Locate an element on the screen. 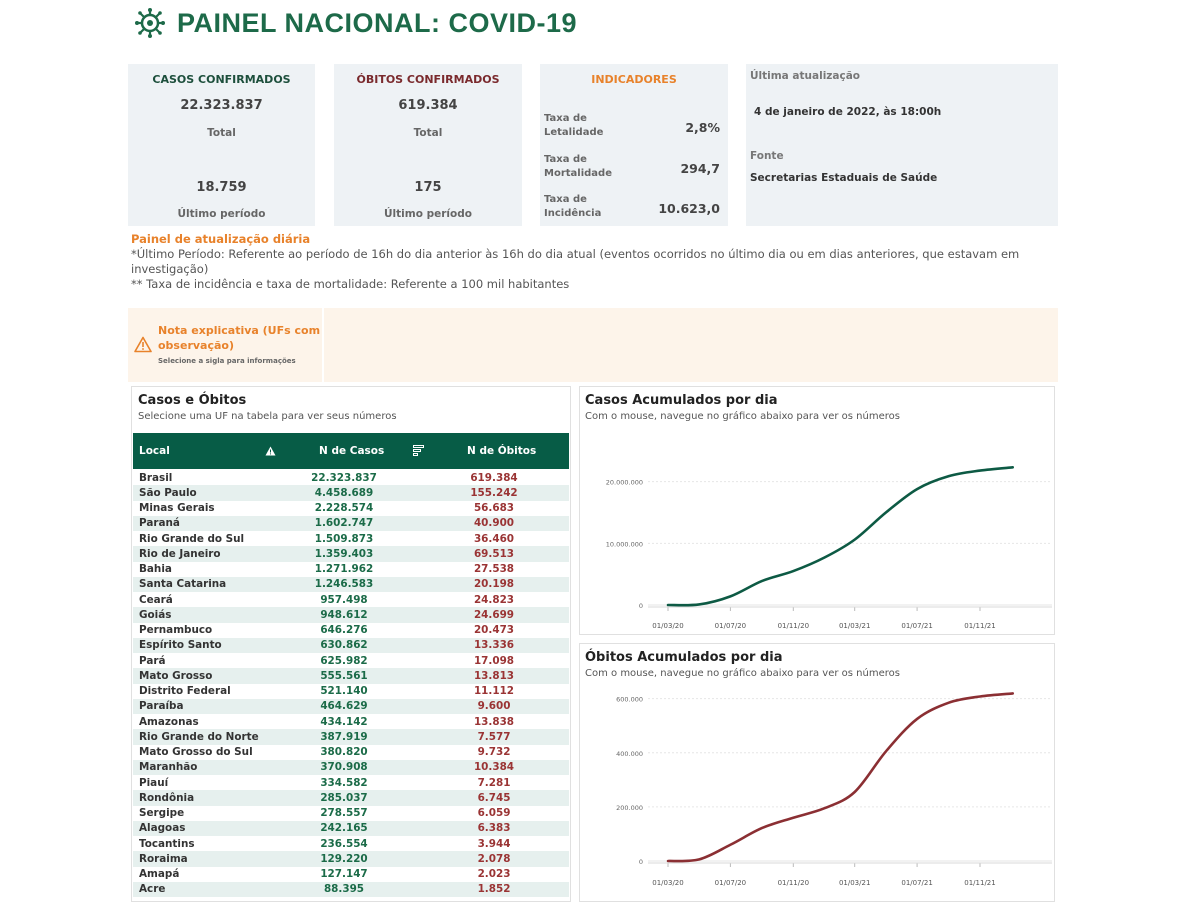  cell-local: Mato Grosso is located at coordinates (176, 675).